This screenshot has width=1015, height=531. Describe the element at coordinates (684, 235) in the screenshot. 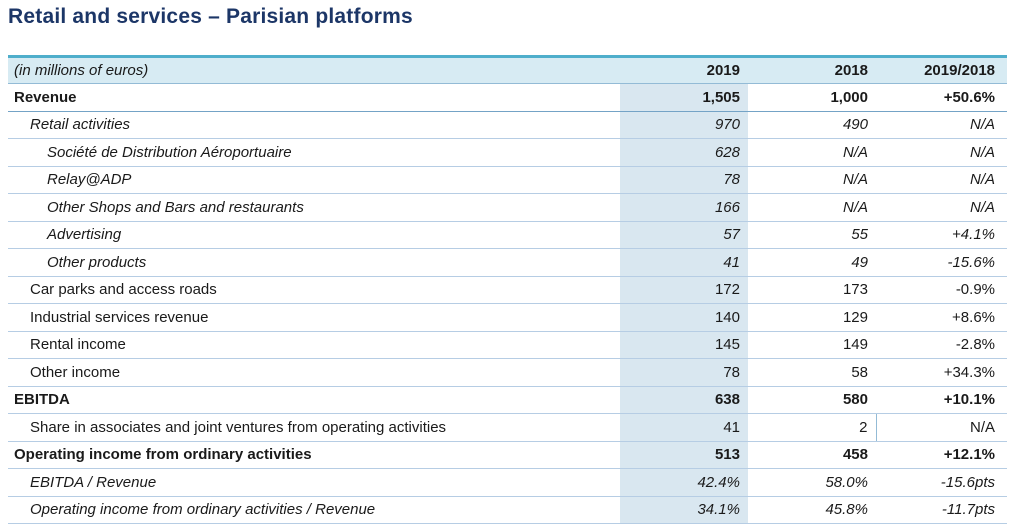

I see `value-2019-cell: 57` at that location.